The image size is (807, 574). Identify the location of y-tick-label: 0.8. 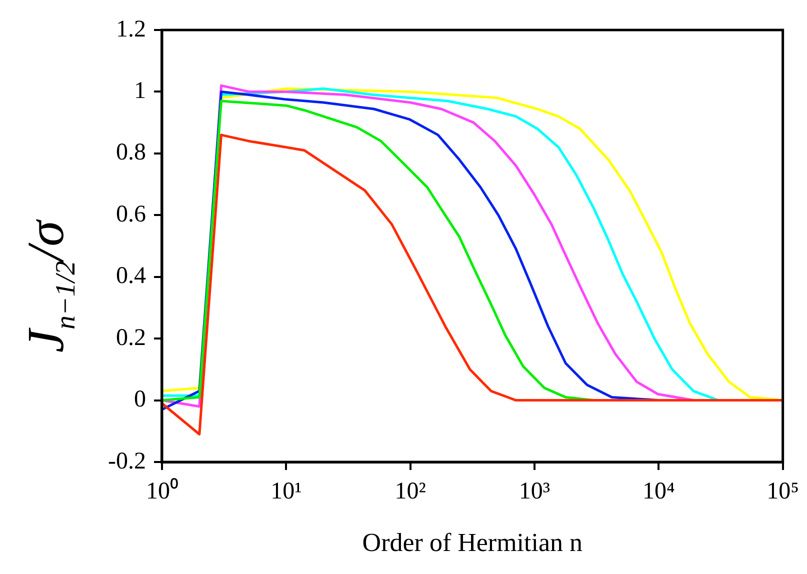
(131, 153).